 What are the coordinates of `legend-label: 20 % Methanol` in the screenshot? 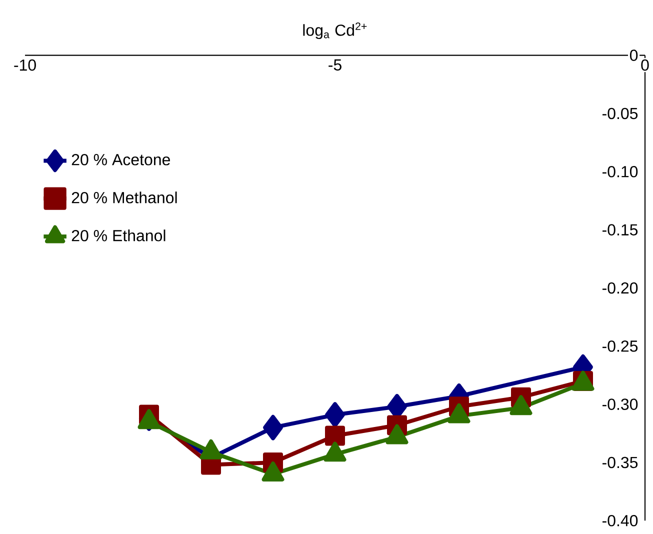 It's located at (124, 198).